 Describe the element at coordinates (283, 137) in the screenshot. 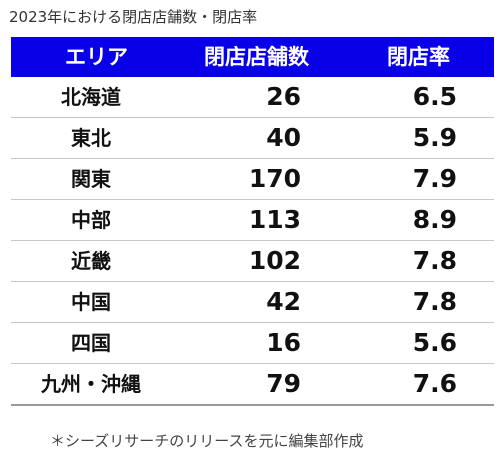

I see `cell-closed-stores: 40` at that location.